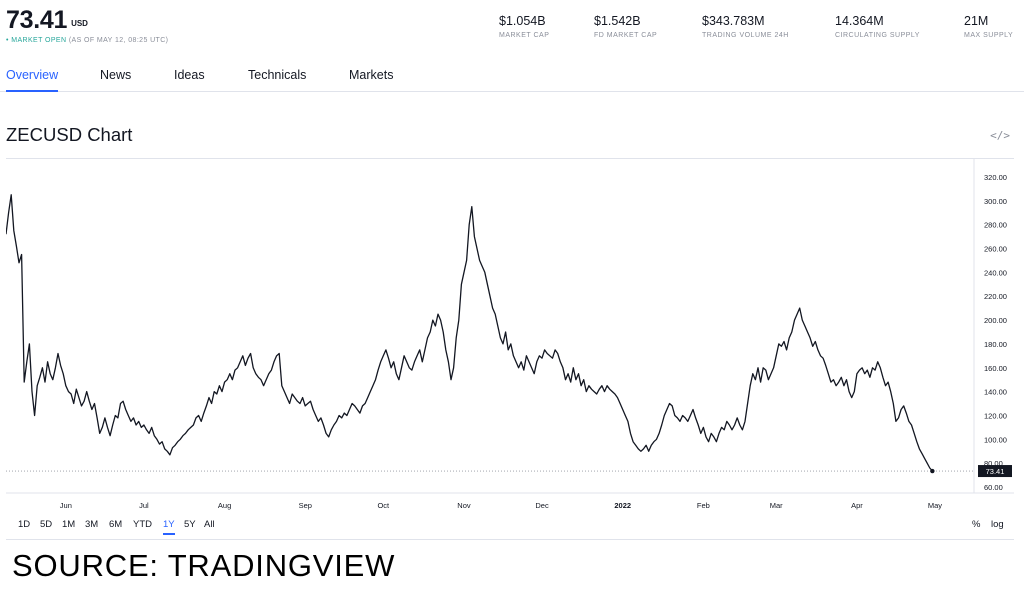 Image resolution: width=1024 pixels, height=592 pixels. Describe the element at coordinates (116, 75) in the screenshot. I see `tab-news: News` at that location.